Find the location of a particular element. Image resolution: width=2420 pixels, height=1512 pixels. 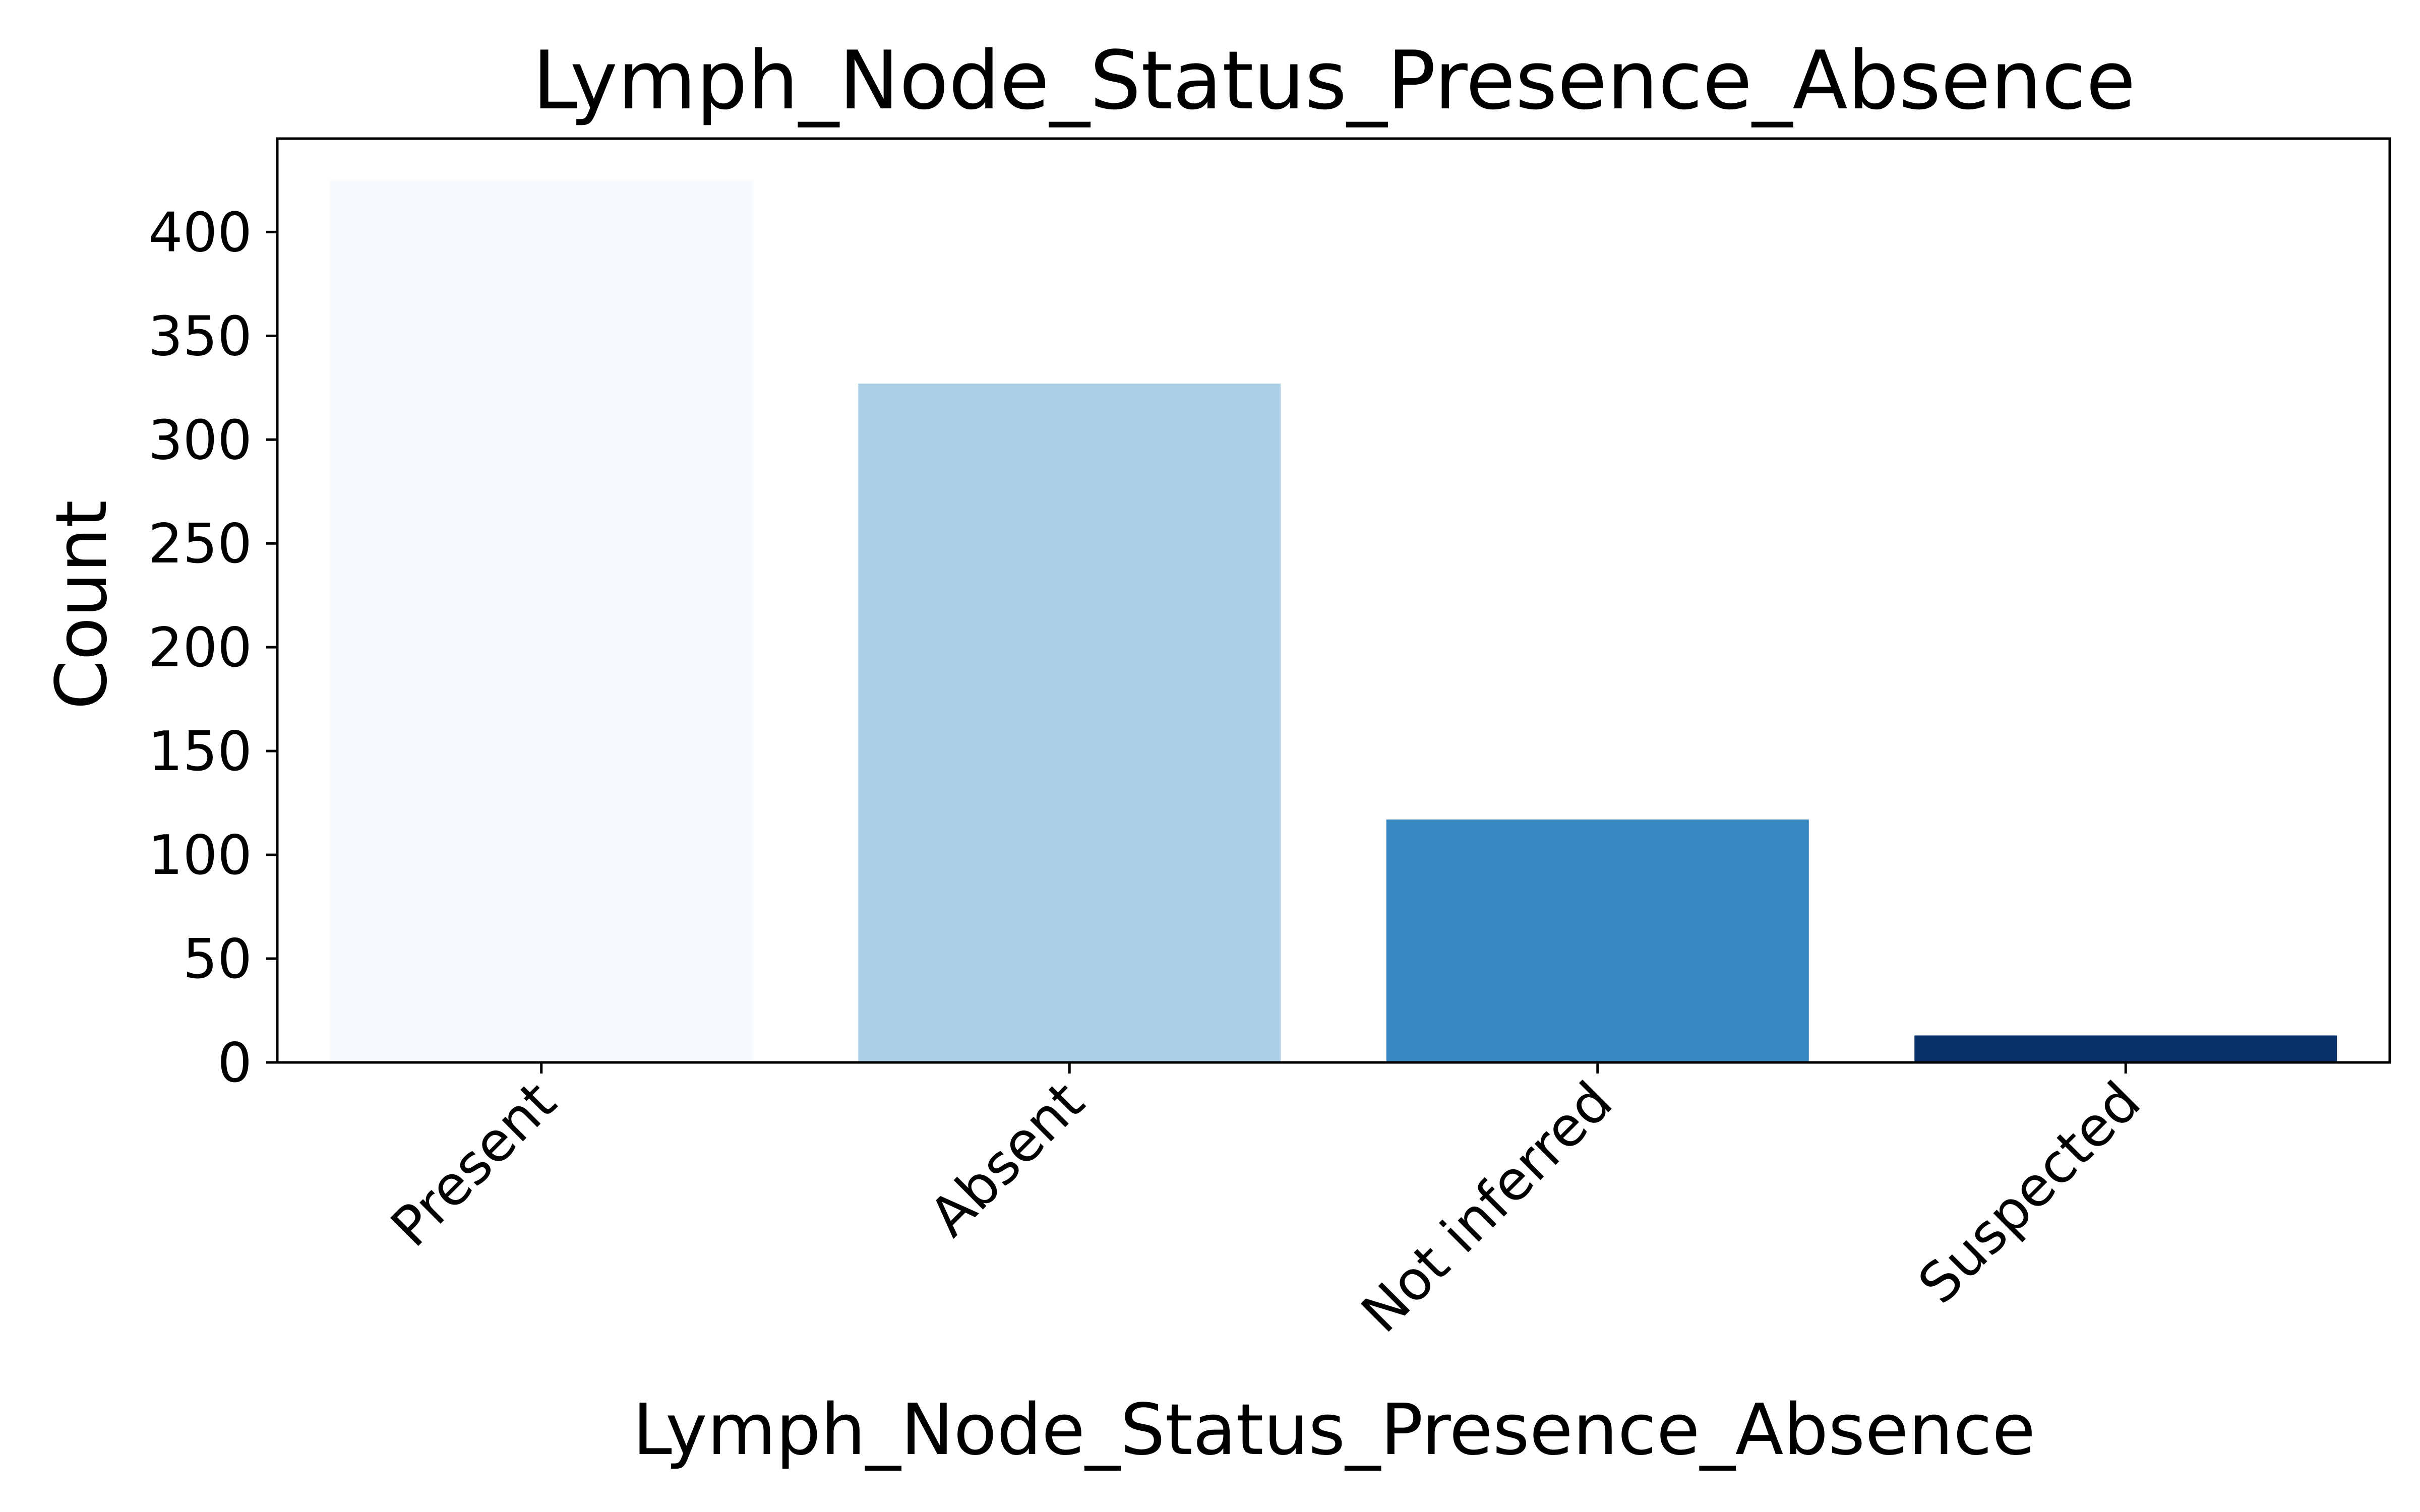

y-tick-label: 350 is located at coordinates (200, 336).